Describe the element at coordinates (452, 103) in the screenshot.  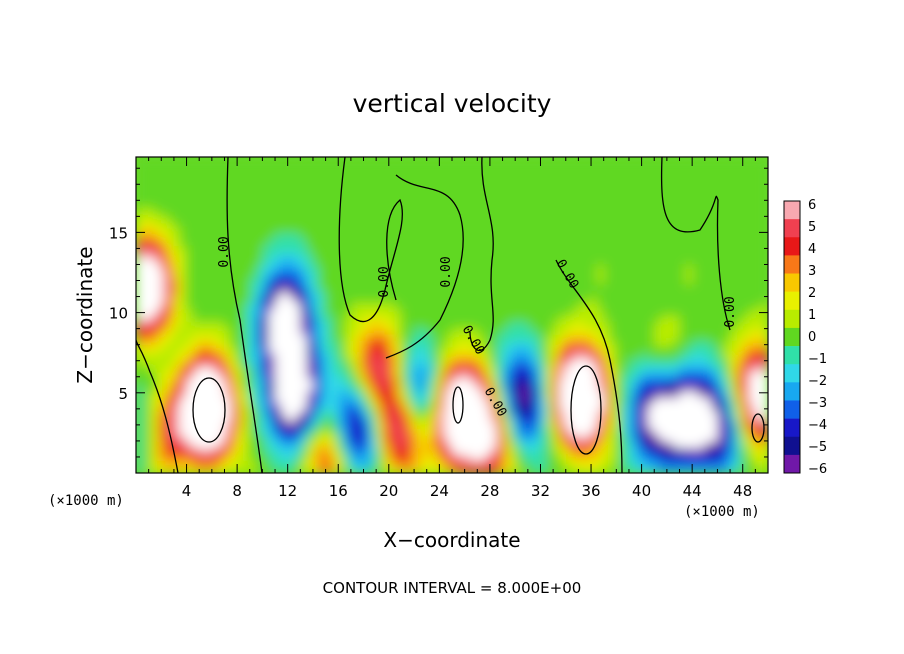
I see `chart-title: vertical velocity` at that location.